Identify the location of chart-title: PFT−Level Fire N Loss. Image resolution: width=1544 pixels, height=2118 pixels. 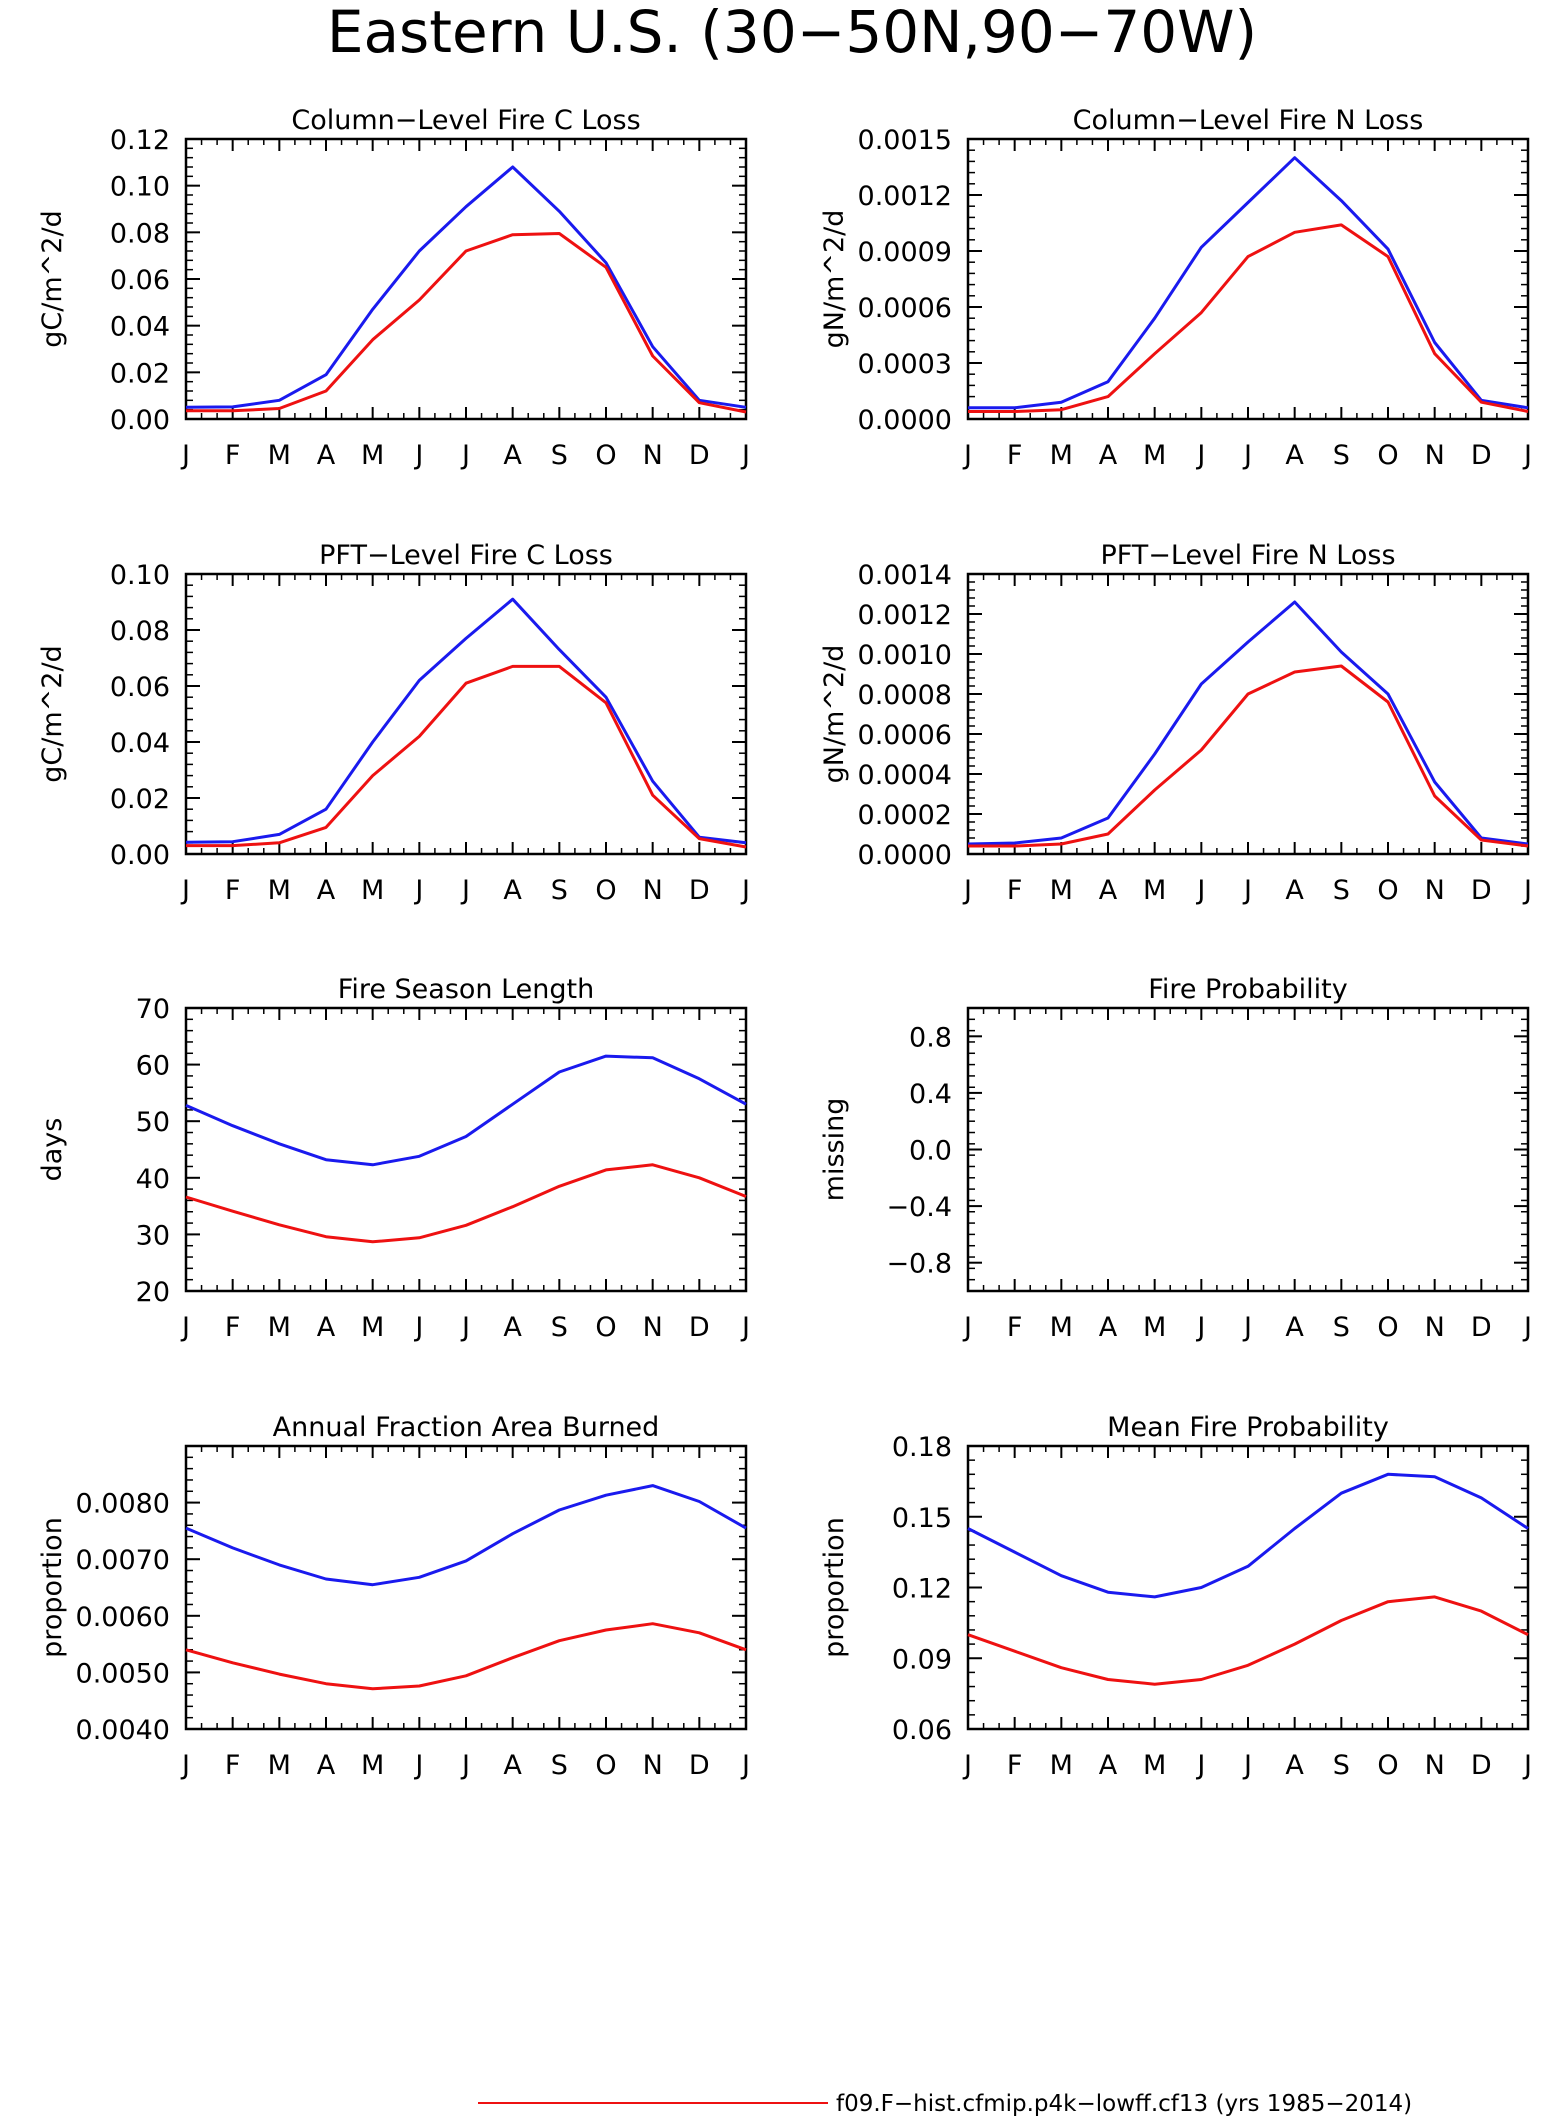
(1247, 555).